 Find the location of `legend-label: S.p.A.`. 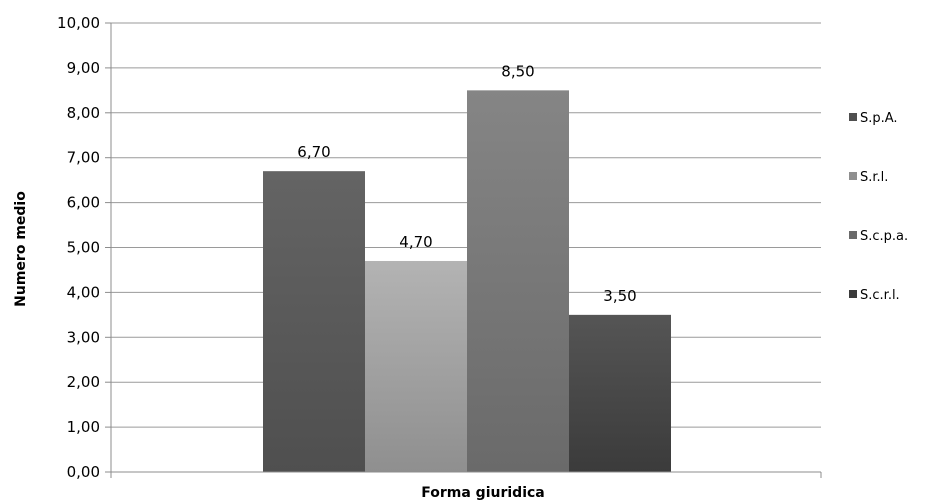

legend-label: S.p.A. is located at coordinates (879, 118).